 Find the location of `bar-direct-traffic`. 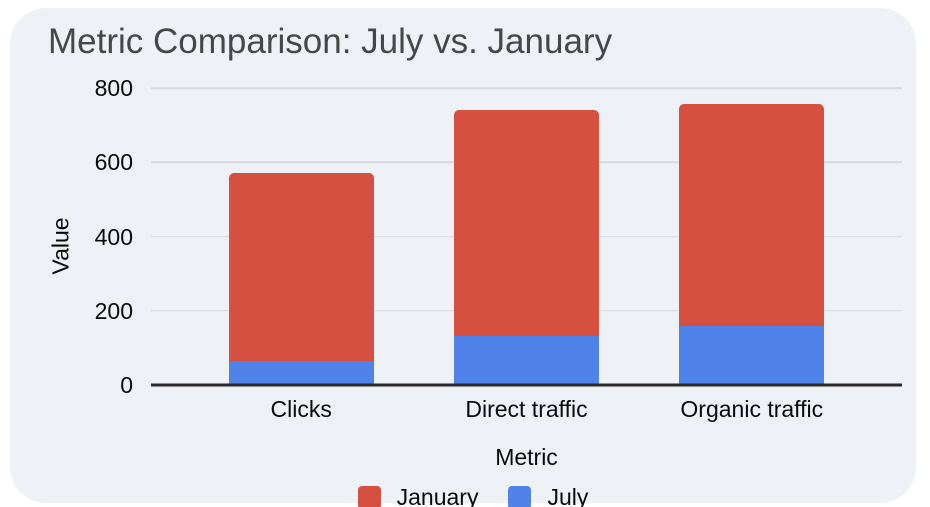

bar-direct-traffic is located at coordinates (526, 247).